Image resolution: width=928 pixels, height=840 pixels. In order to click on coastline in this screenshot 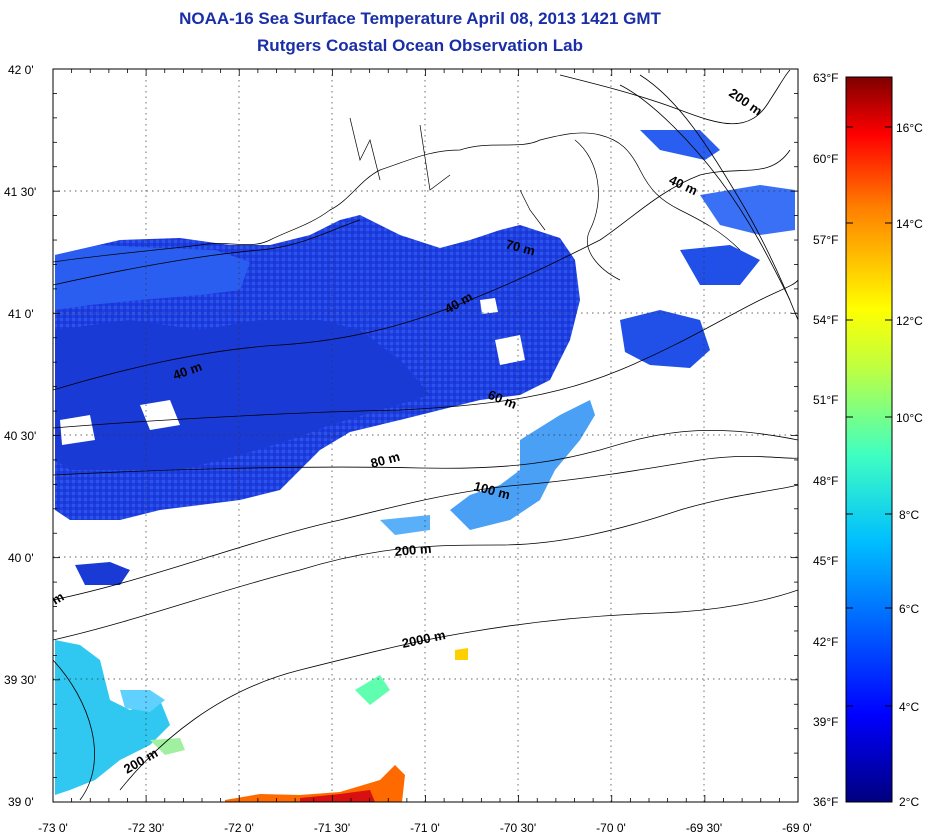, I will do `click(396, 199)`.